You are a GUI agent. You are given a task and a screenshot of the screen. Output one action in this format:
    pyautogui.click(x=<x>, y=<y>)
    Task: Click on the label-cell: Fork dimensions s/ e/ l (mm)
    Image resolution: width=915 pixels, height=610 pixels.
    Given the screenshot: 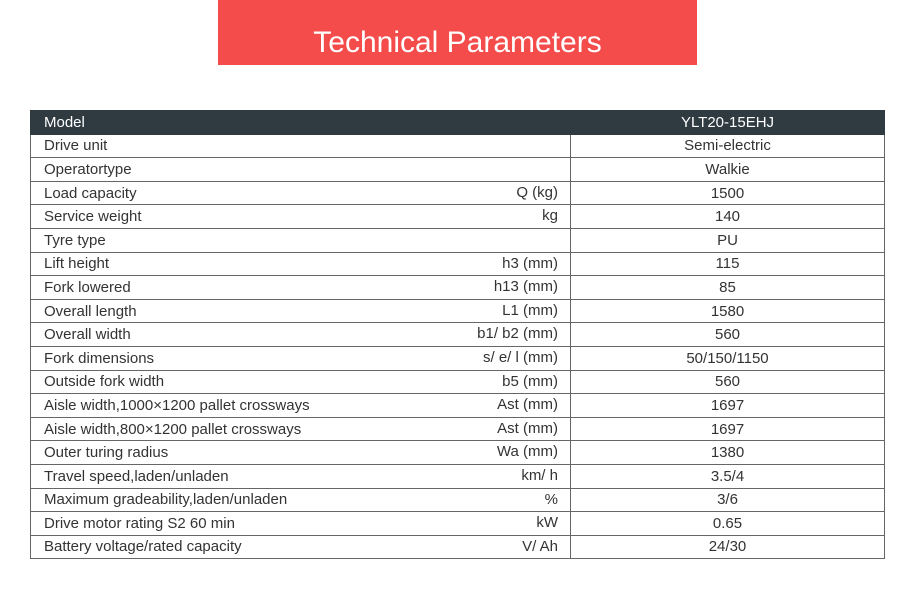 What is the action you would take?
    pyautogui.click(x=300, y=358)
    